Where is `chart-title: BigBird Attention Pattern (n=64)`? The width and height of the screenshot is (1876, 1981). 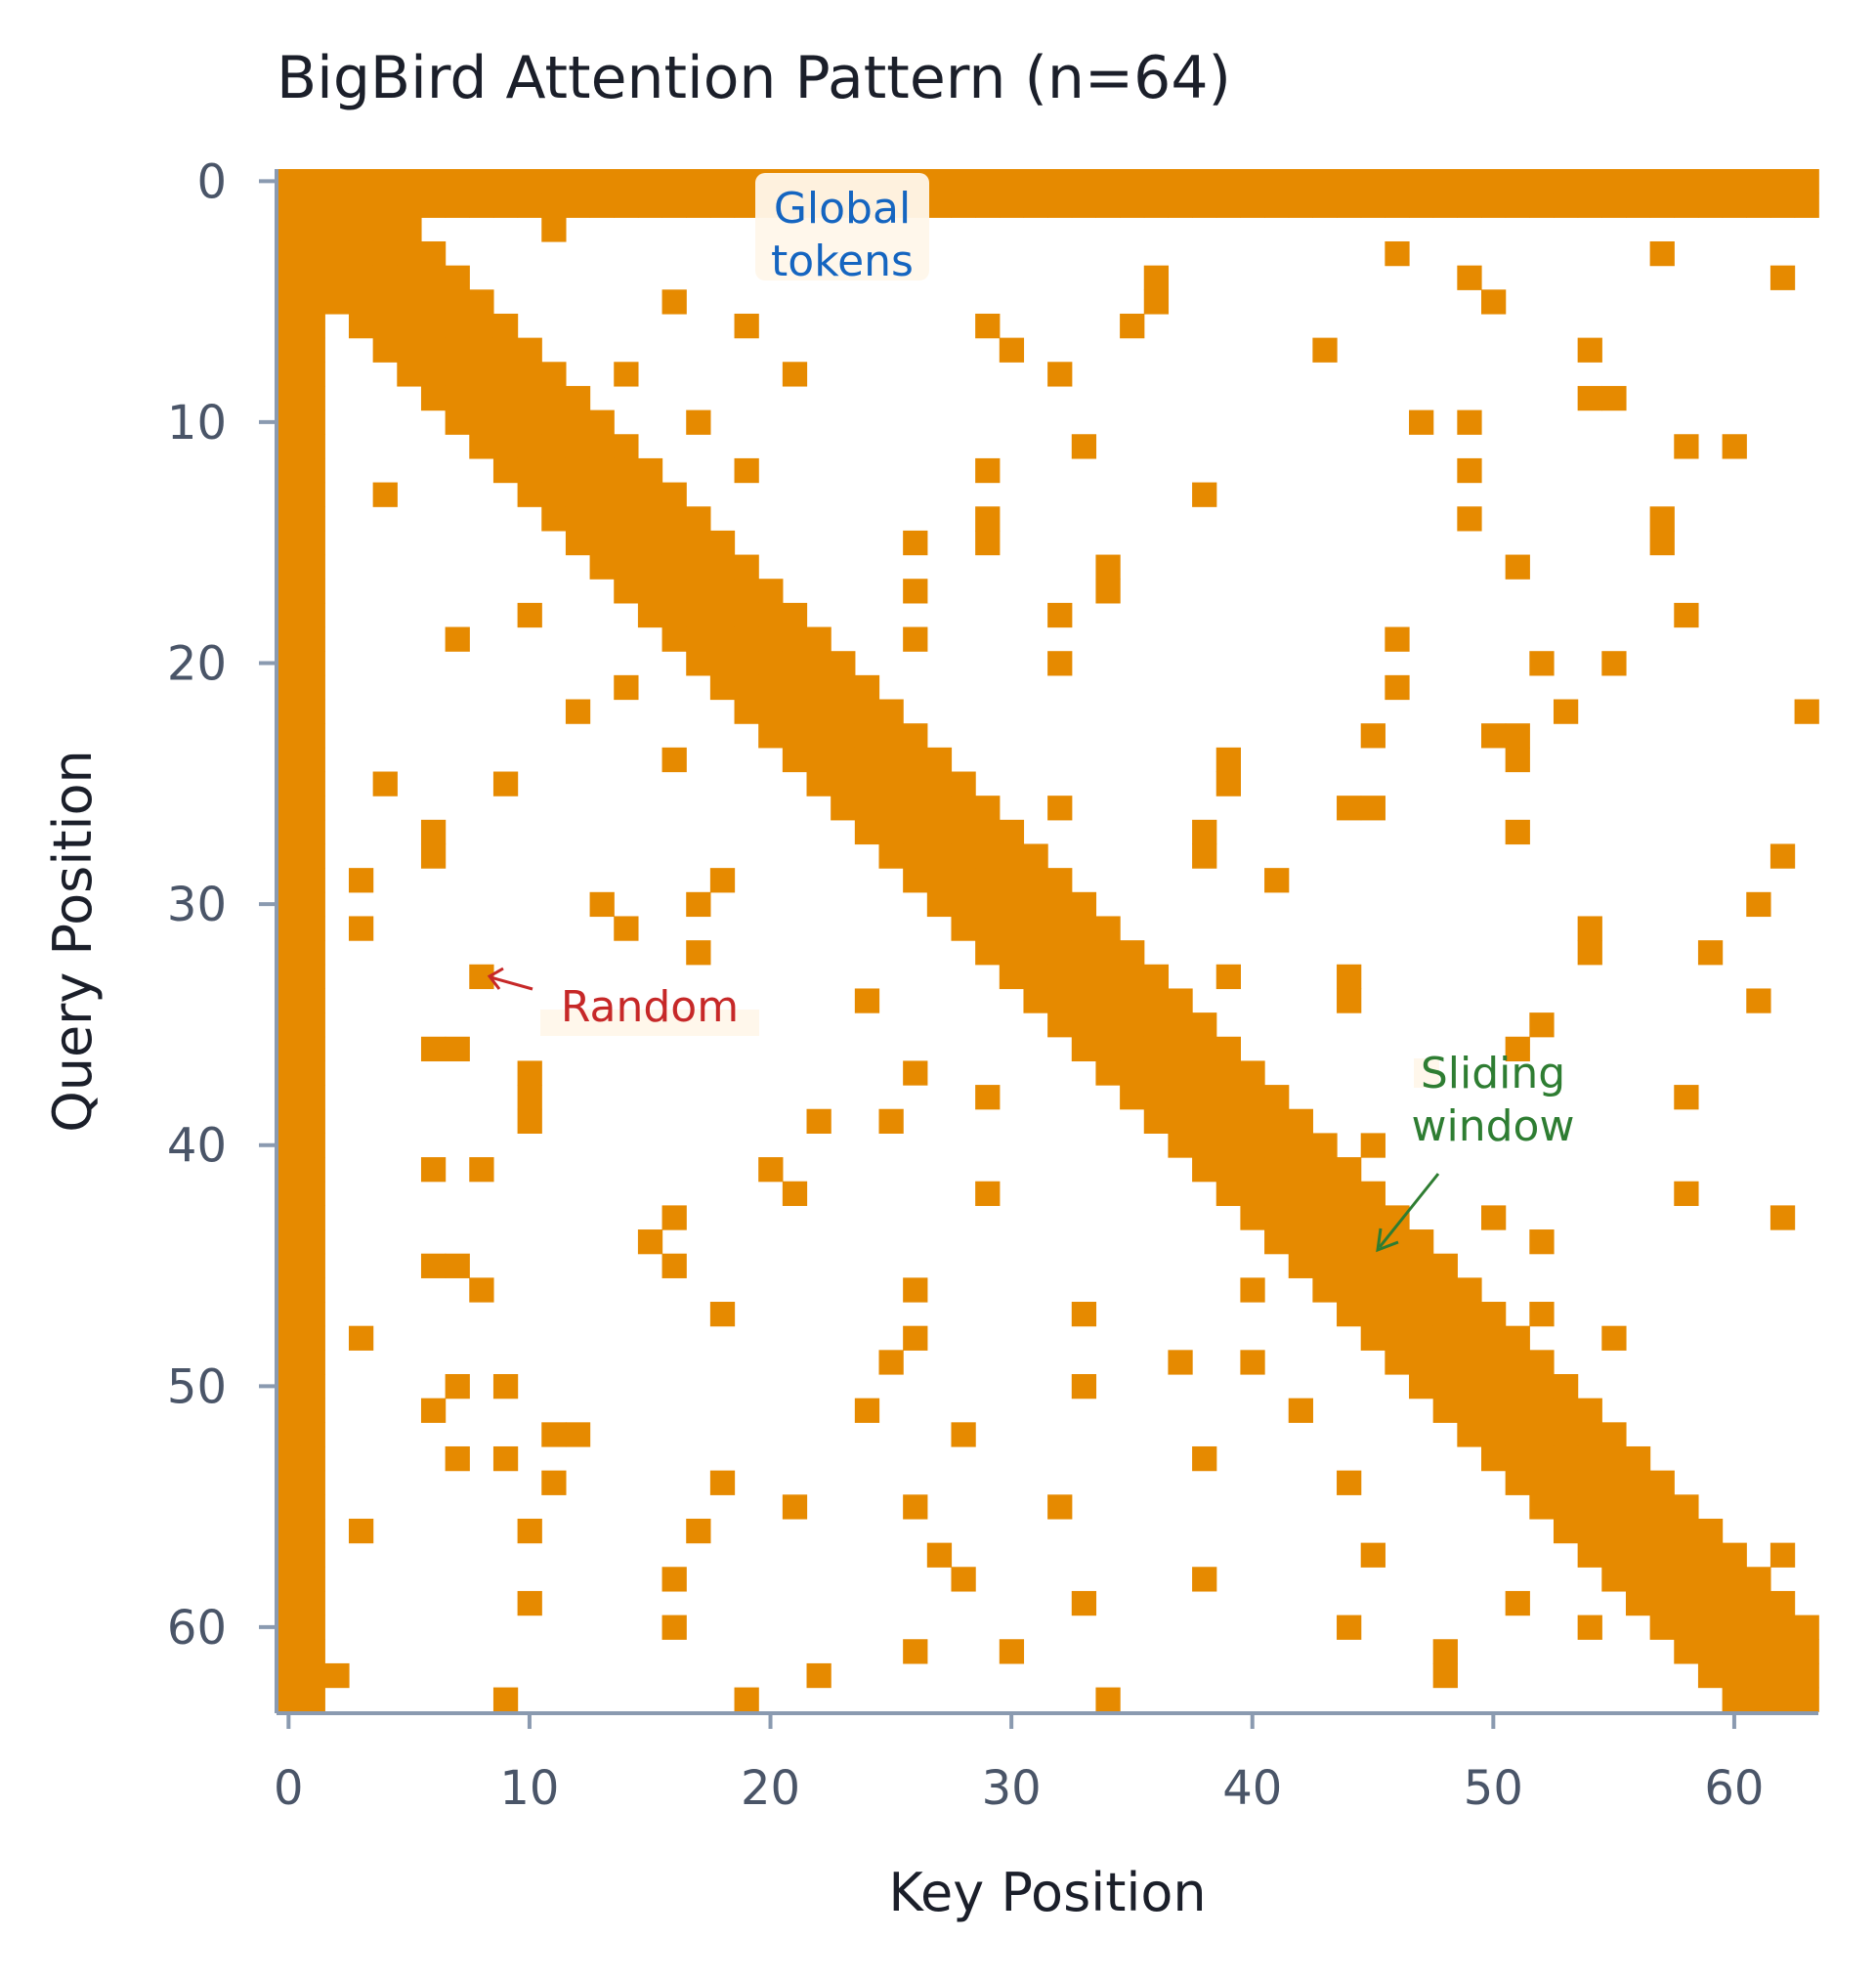 chart-title: BigBird Attention Pattern (n=64) is located at coordinates (754, 78).